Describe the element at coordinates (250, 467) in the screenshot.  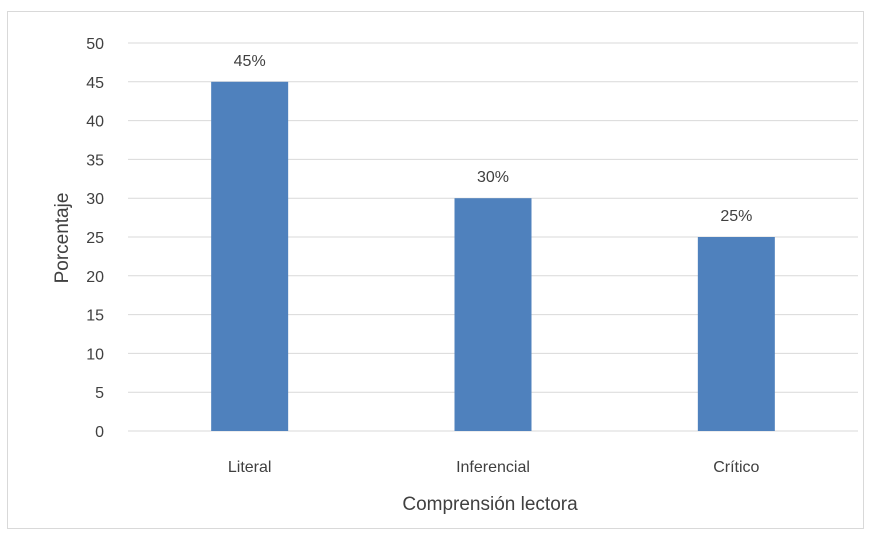
I see `x-category-label: Literal` at that location.